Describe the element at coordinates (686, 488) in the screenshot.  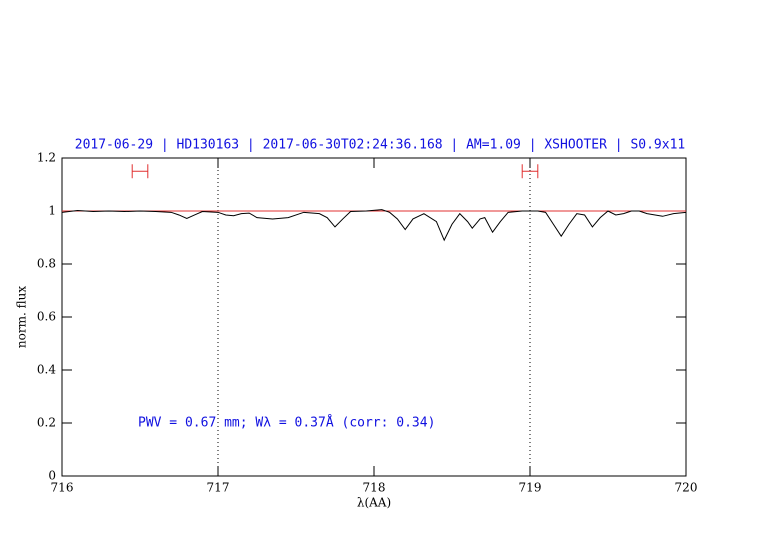
I see `x-tick-label: 720` at that location.